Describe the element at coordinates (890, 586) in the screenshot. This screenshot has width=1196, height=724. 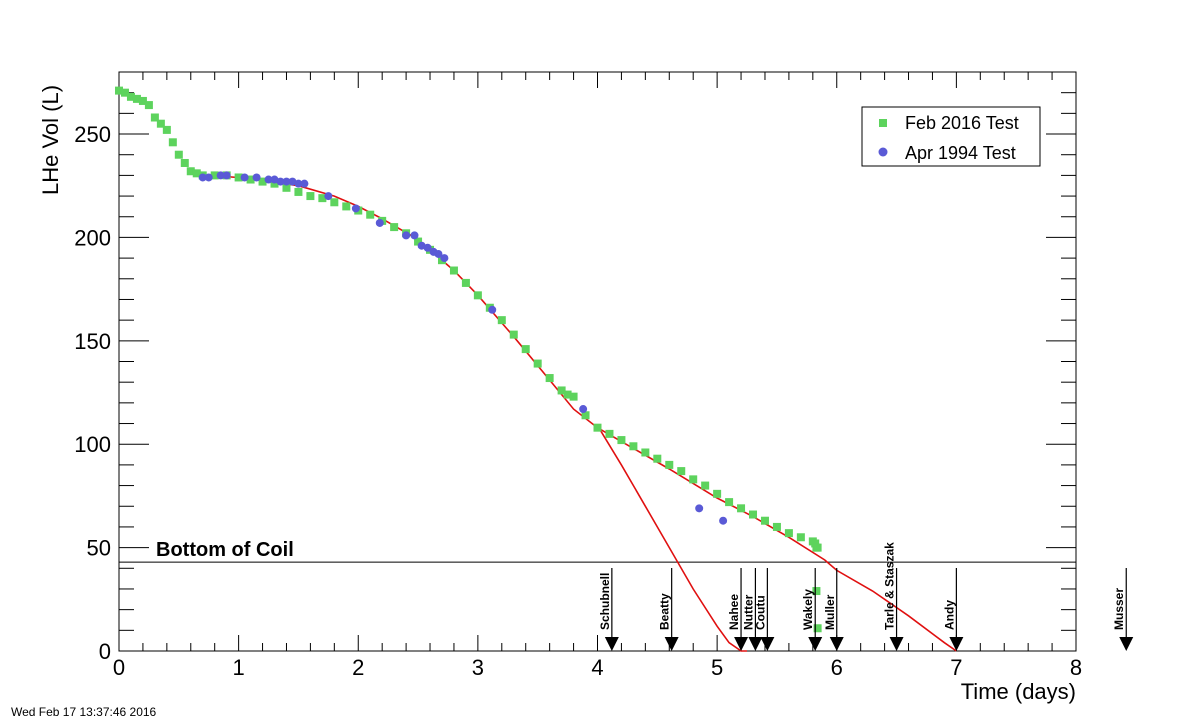
I see `event-label: Tarle & Staszak` at that location.